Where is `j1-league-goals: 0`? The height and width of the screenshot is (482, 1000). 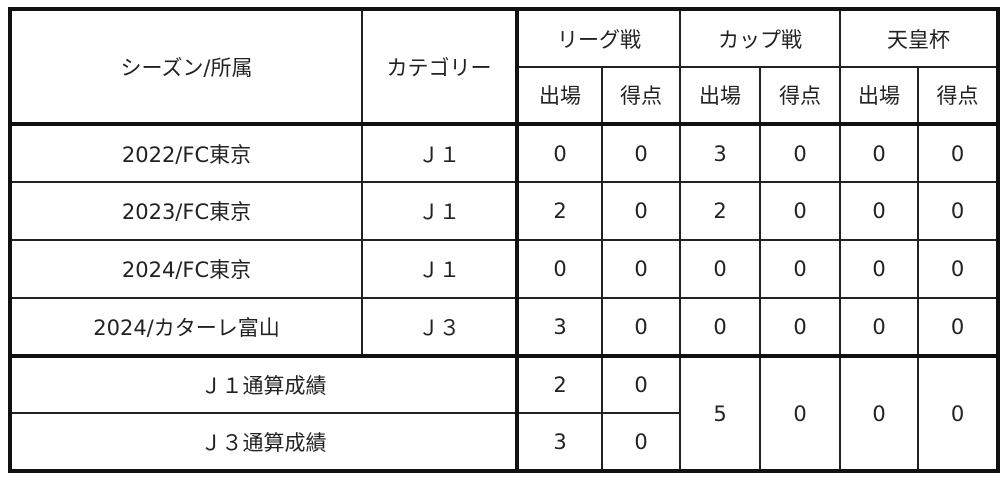 j1-league-goals: 0 is located at coordinates (641, 384).